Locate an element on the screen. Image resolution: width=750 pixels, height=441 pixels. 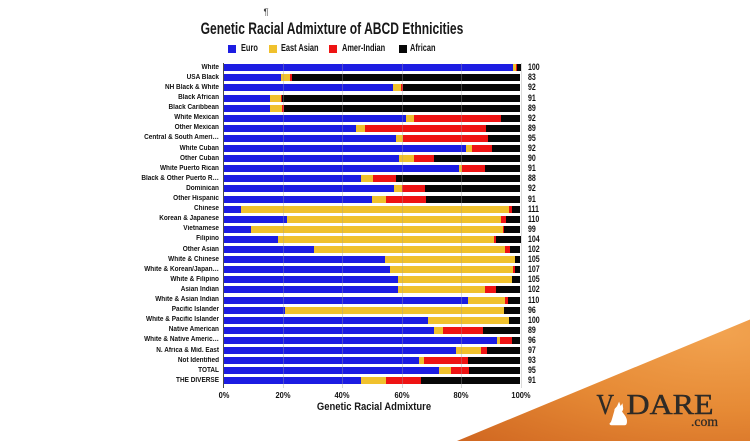
svg-text: V is located at coordinates (606, 405).